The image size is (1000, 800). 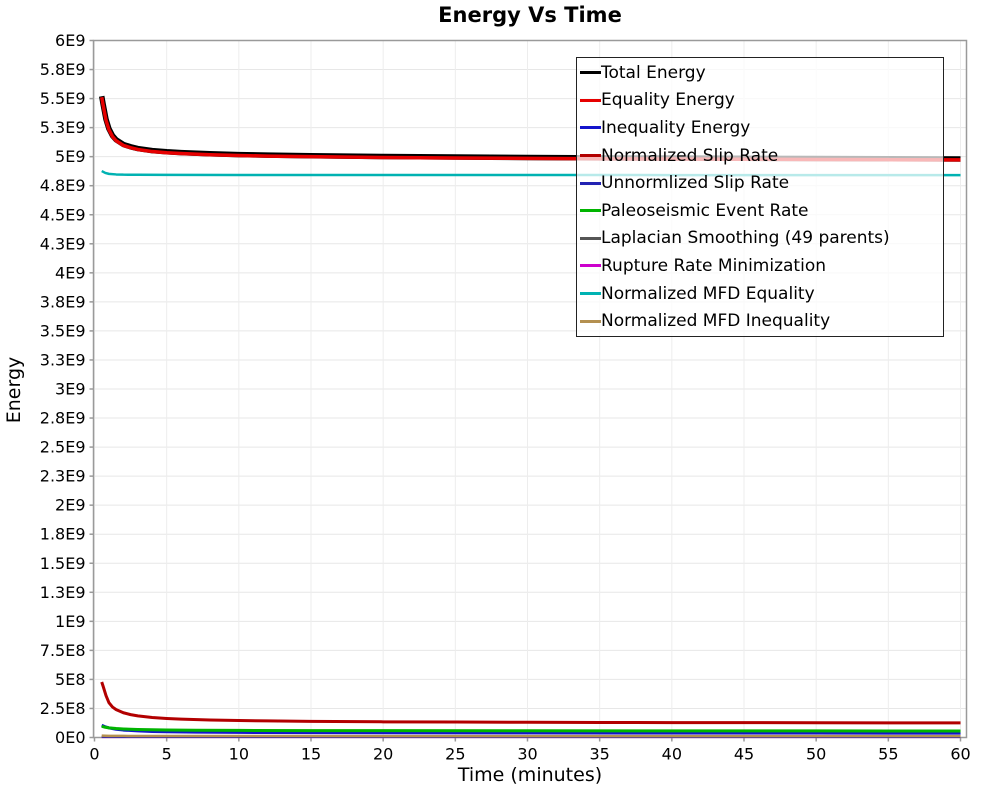 I want to click on y-tick-label: 2.5E8, so click(x=63, y=708).